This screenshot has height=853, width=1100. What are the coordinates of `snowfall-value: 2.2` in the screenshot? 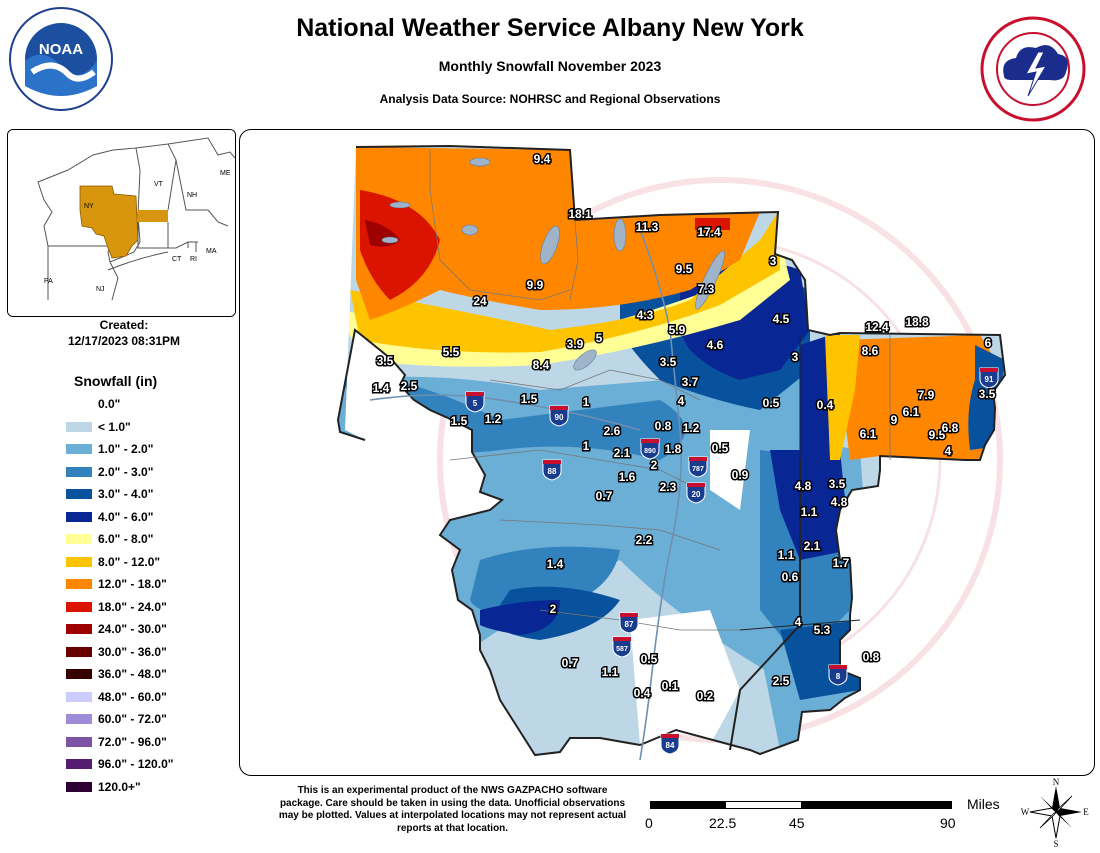 It's located at (644, 540).